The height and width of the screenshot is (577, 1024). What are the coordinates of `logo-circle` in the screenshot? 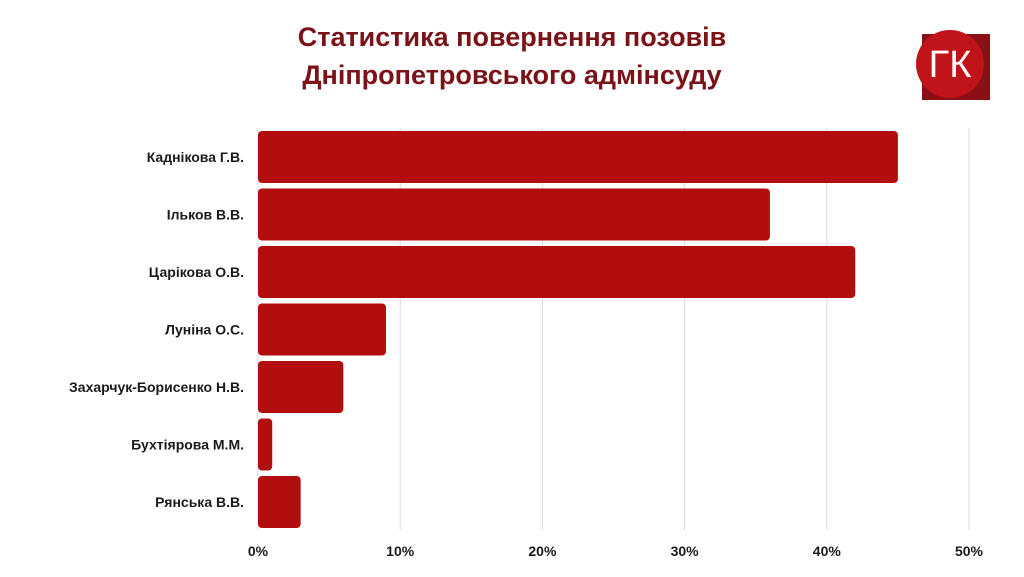 It's located at (950, 64).